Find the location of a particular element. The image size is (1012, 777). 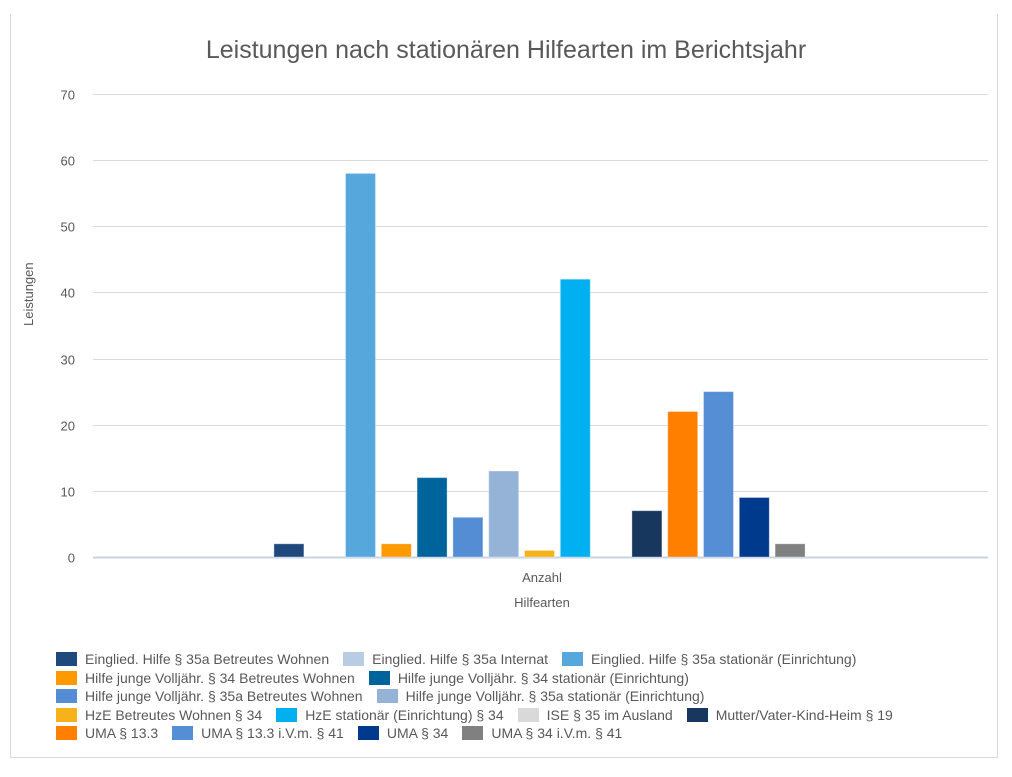

legend-label: ISE § 35 im Ausland is located at coordinates (609, 714).